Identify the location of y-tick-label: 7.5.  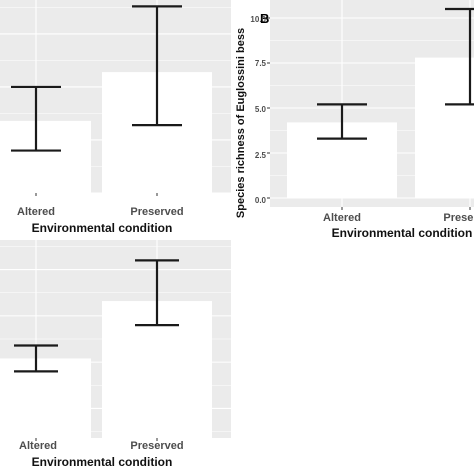
(261, 63).